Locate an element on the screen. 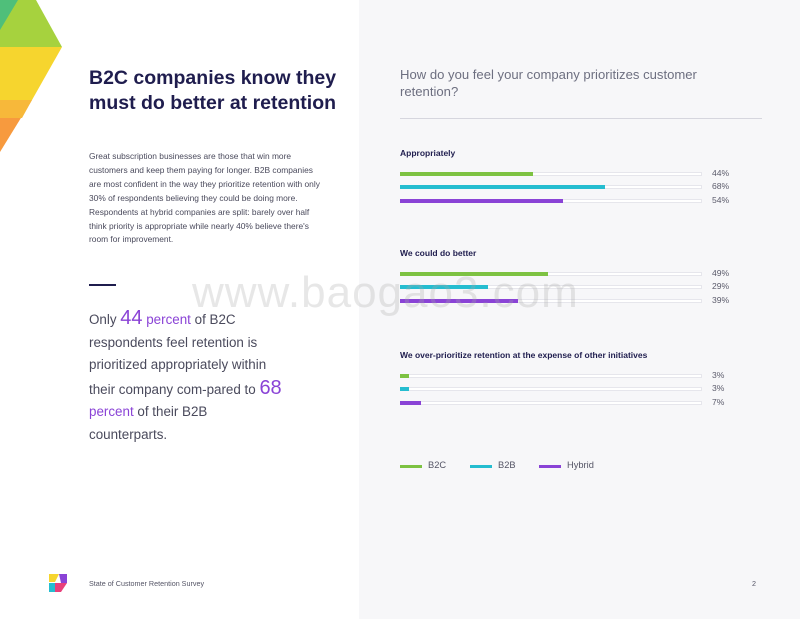  pull-quote-percent-1: percent is located at coordinates (166, 319).